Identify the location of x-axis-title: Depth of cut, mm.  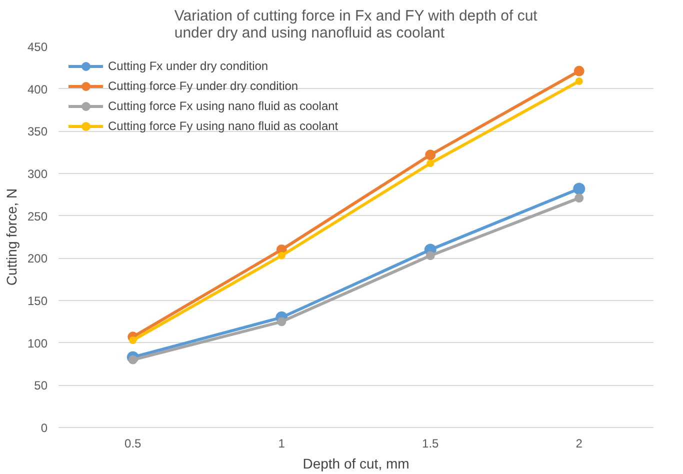
(356, 464).